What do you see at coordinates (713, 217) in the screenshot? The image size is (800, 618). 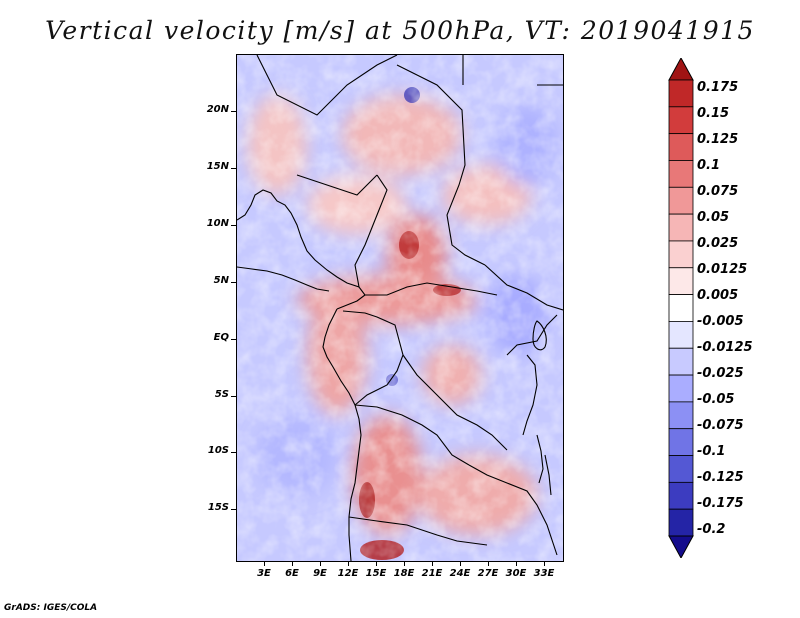 I see `colorbar-label: 0.05` at bounding box center [713, 217].